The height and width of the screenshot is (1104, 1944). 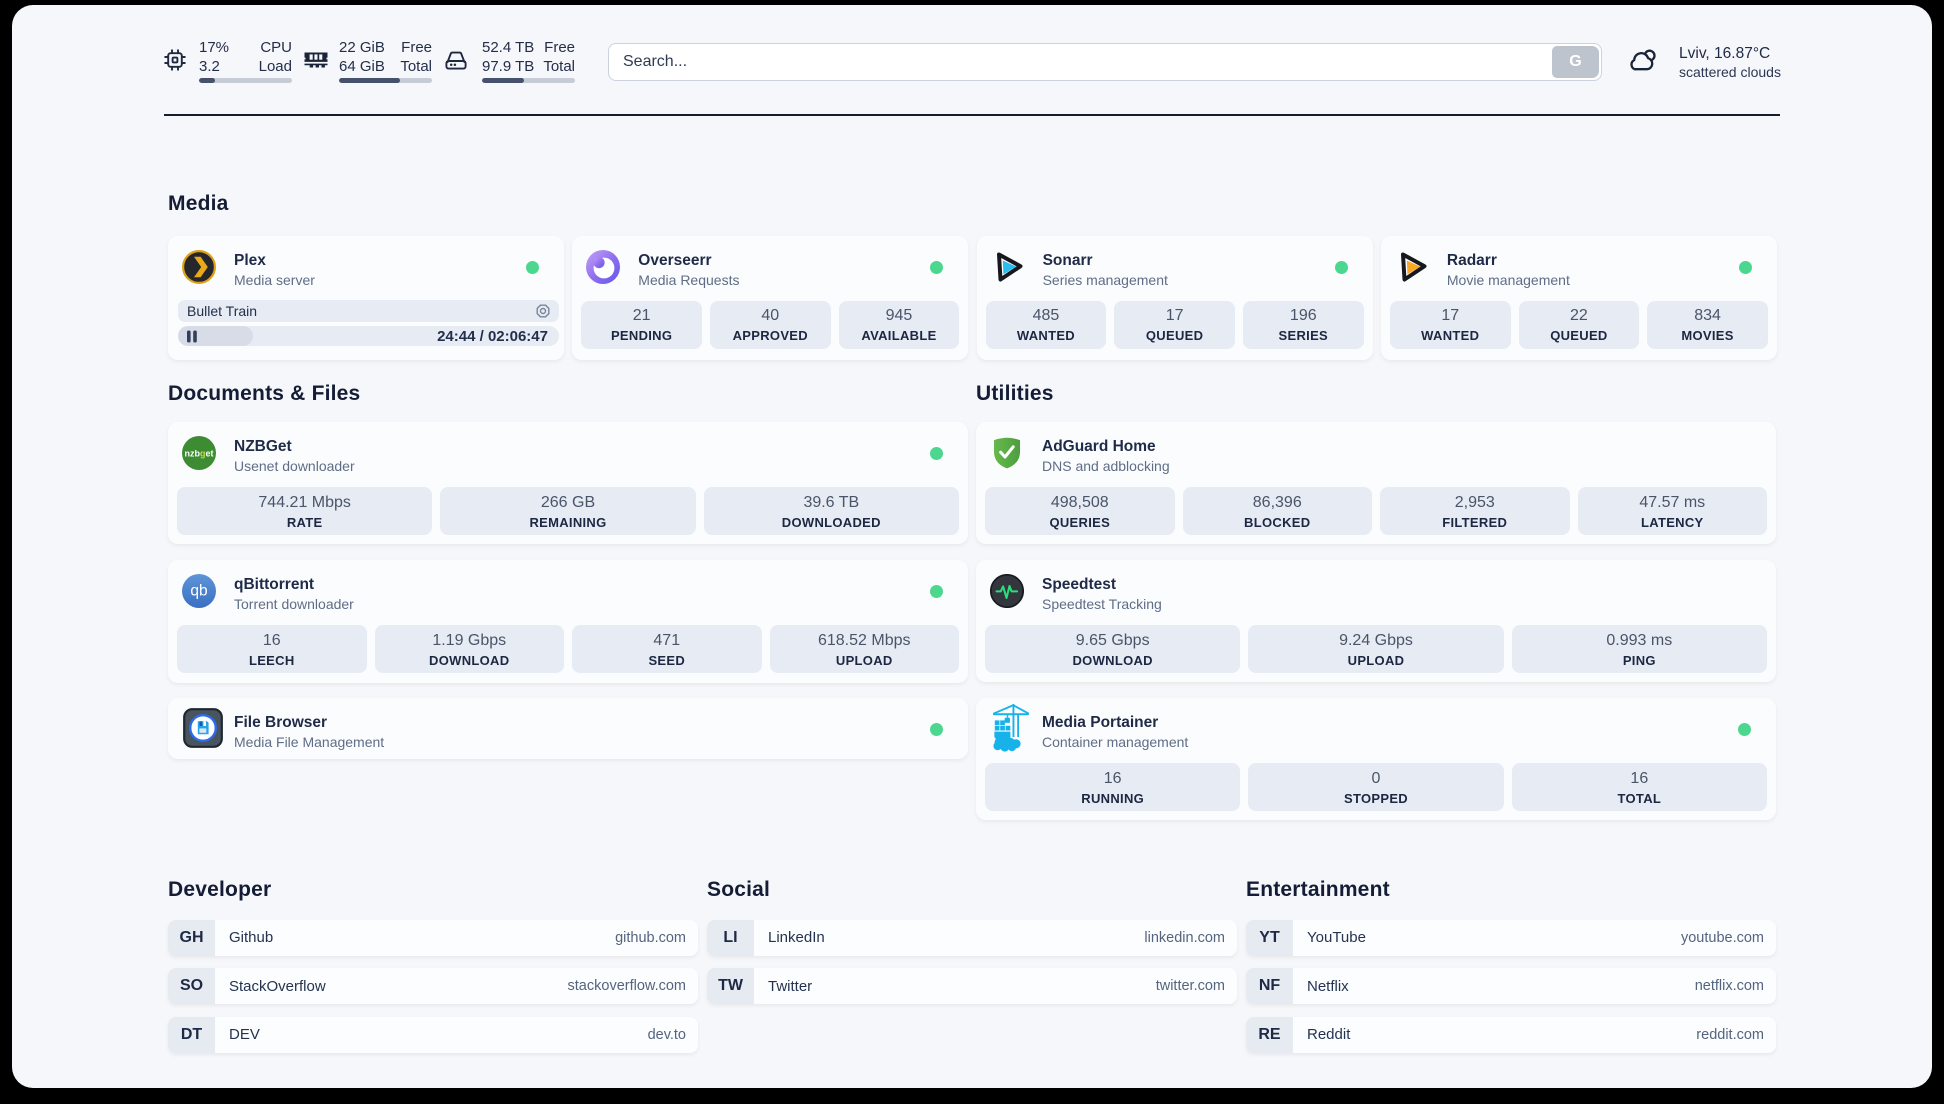 I want to click on svg-text: nzbget, so click(x=198, y=454).